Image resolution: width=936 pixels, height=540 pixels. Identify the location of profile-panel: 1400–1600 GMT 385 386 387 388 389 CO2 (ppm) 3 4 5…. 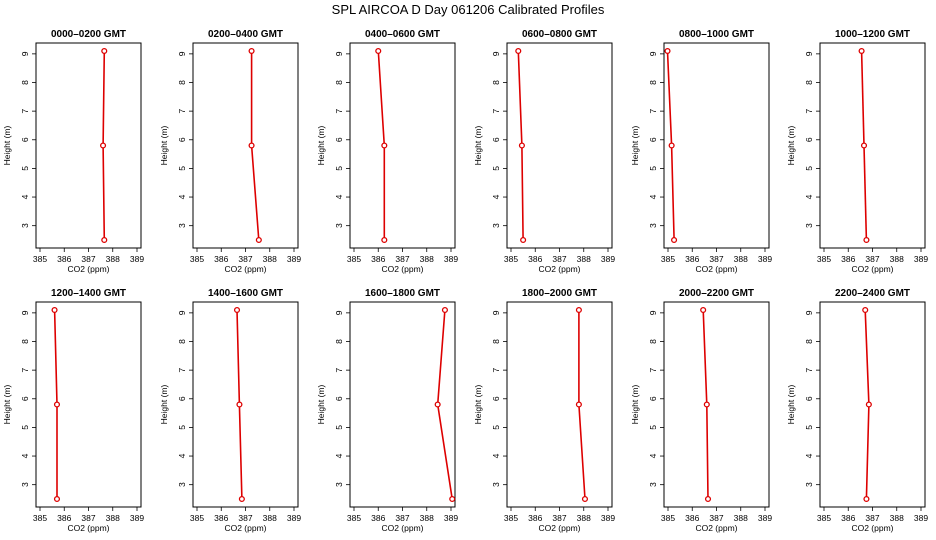
(230, 410).